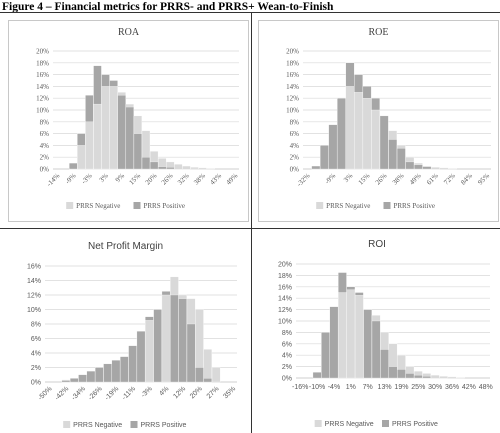 The height and width of the screenshot is (433, 500). Describe the element at coordinates (167, 179) in the screenshot. I see `x-tick-label: 26%` at that location.